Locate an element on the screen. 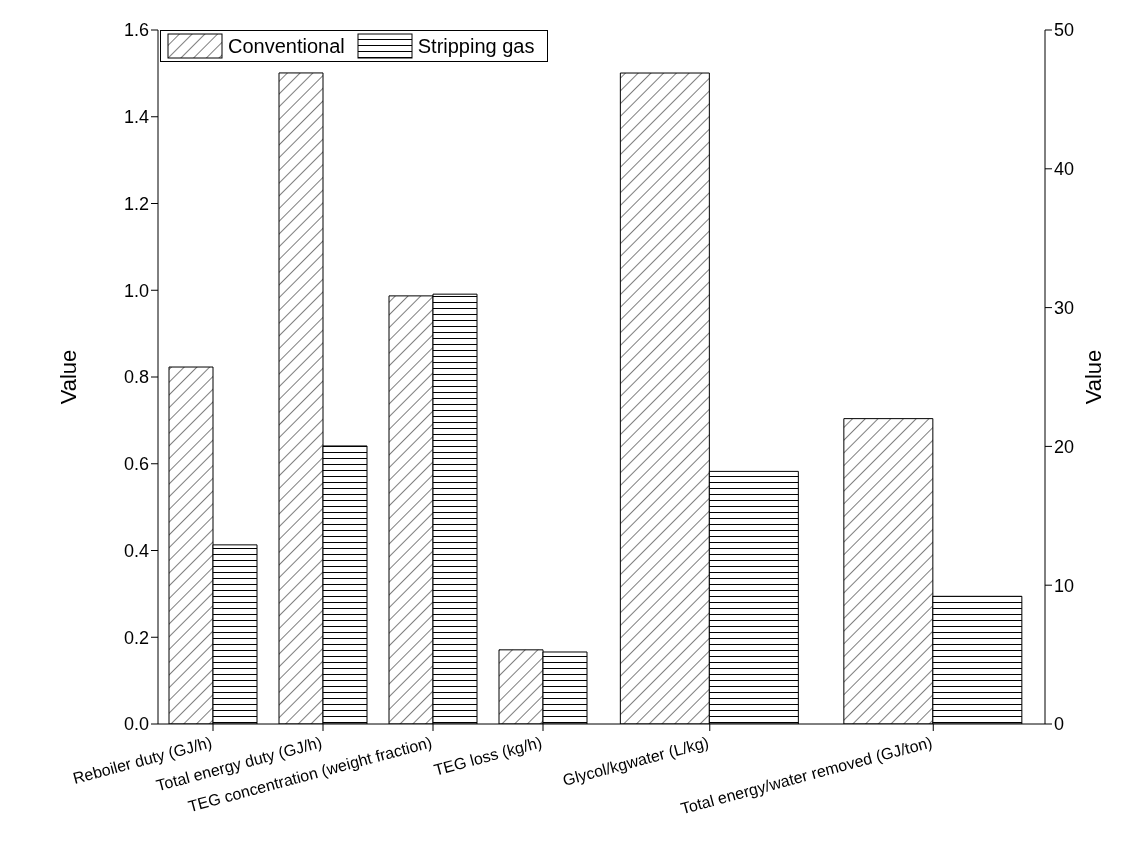 The width and height of the screenshot is (1140, 857). y-tick-label: 1.6 is located at coordinates (136, 30).